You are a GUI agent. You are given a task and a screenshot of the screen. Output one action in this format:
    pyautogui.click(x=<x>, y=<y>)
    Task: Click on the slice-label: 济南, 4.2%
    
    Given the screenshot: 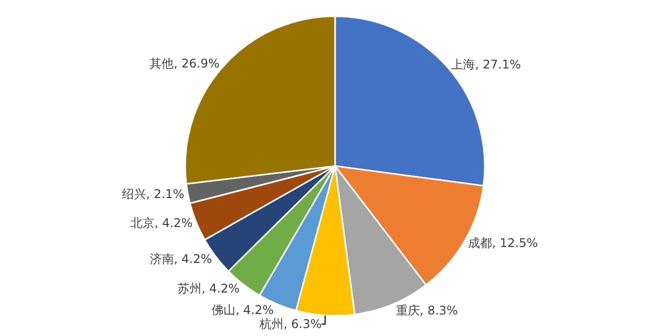 What is the action you would take?
    pyautogui.click(x=181, y=259)
    